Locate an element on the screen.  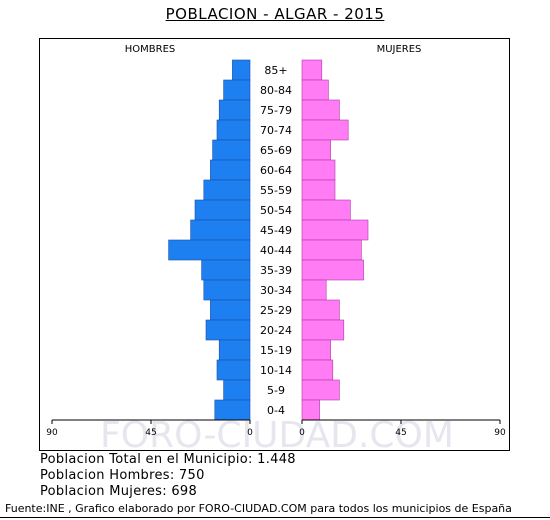
summary-total: Poblacion Total en el Municipio: 1.448 is located at coordinates (168, 459).